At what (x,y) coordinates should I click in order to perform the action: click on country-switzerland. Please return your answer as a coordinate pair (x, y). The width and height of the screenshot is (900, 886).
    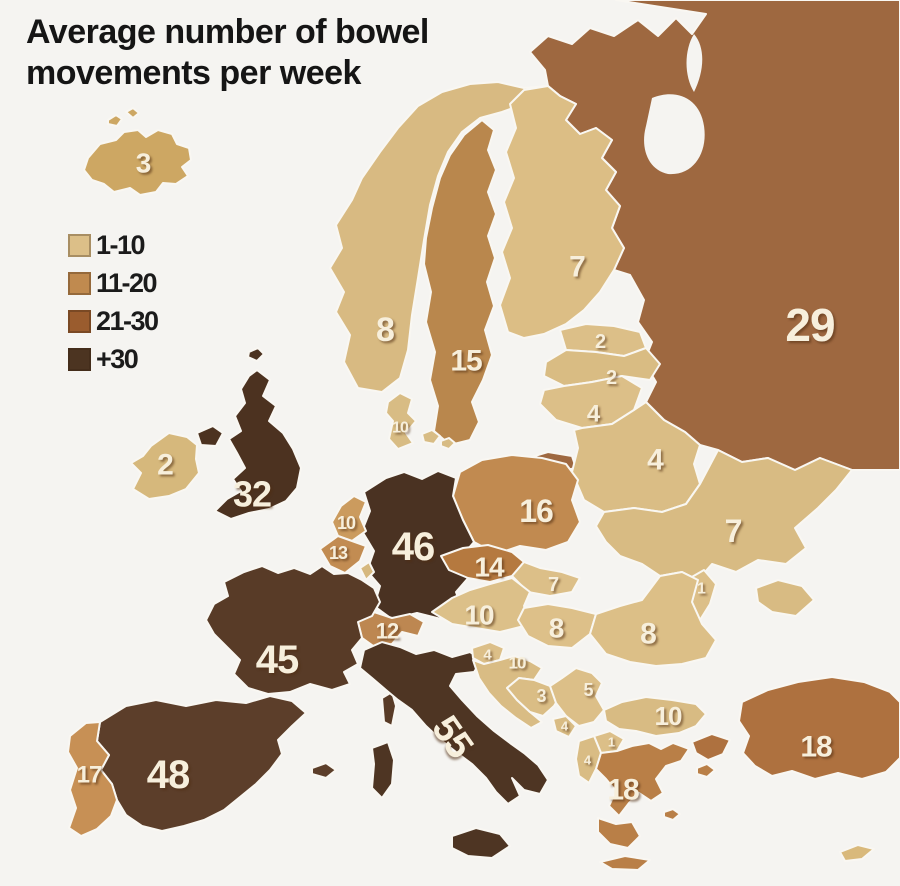
    Looking at the image, I should click on (391, 630).